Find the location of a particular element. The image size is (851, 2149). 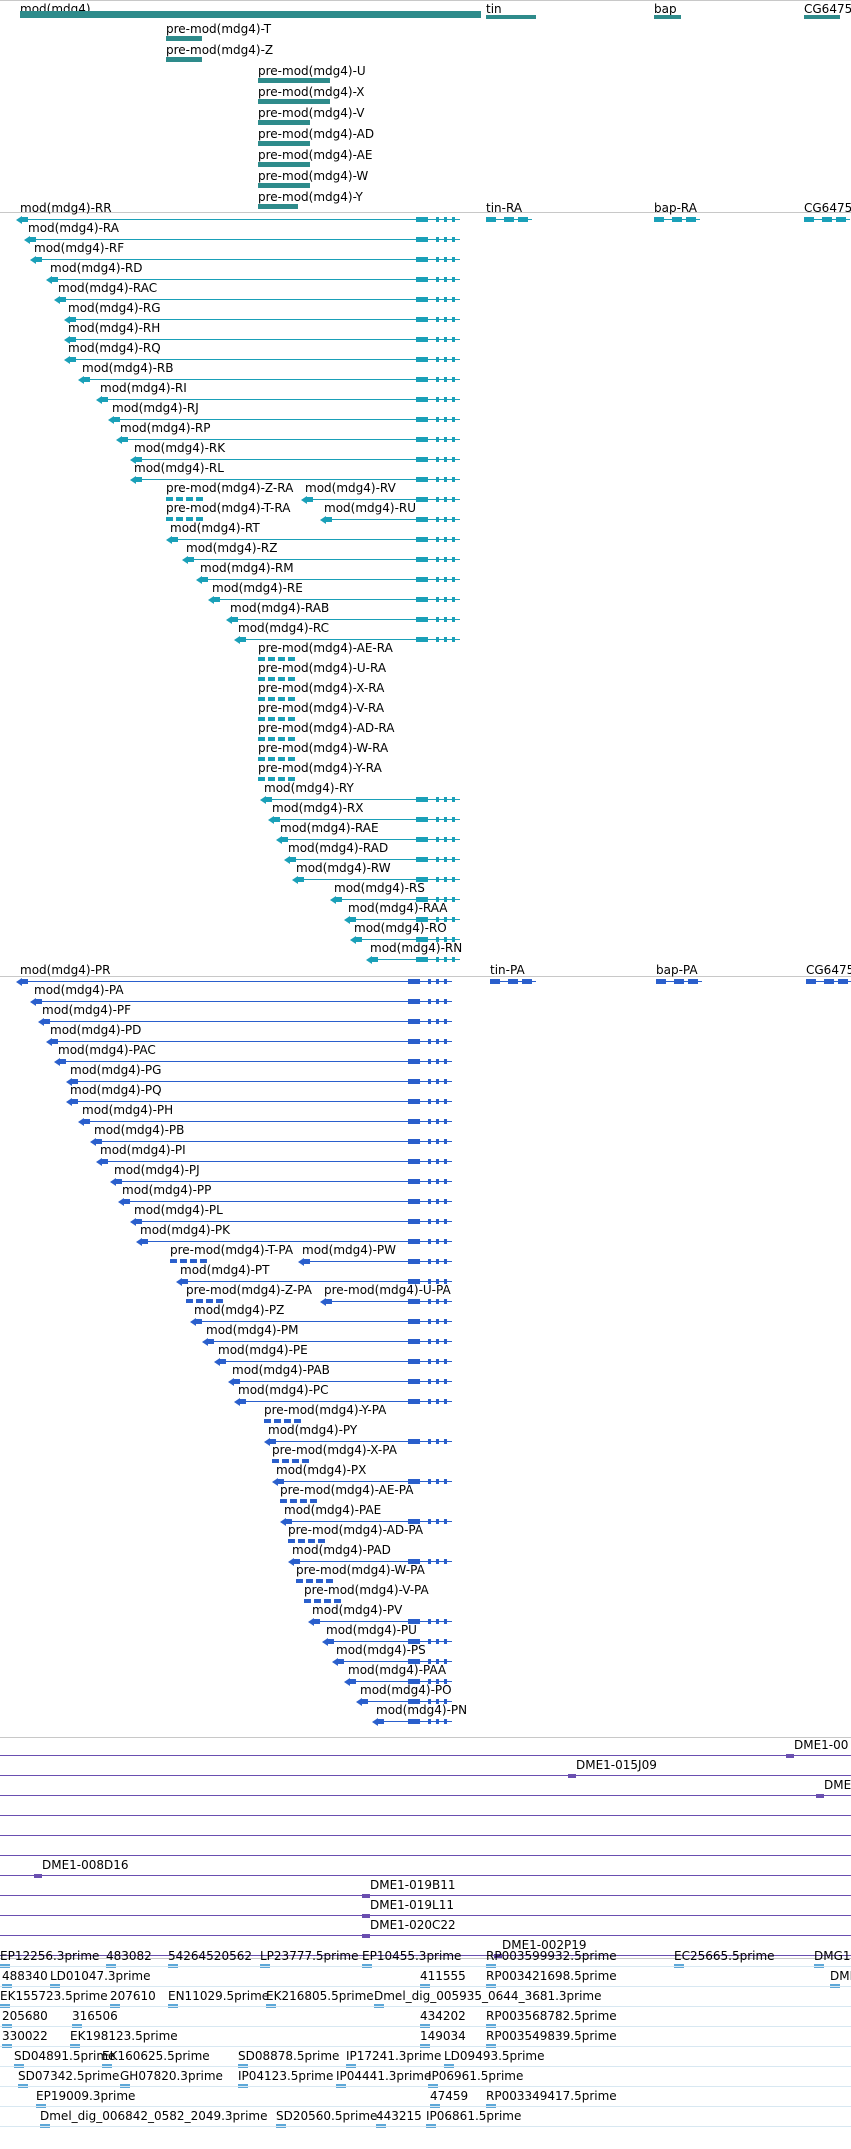

feature-label: mod(mdg4)-RW is located at coordinates (343, 868).